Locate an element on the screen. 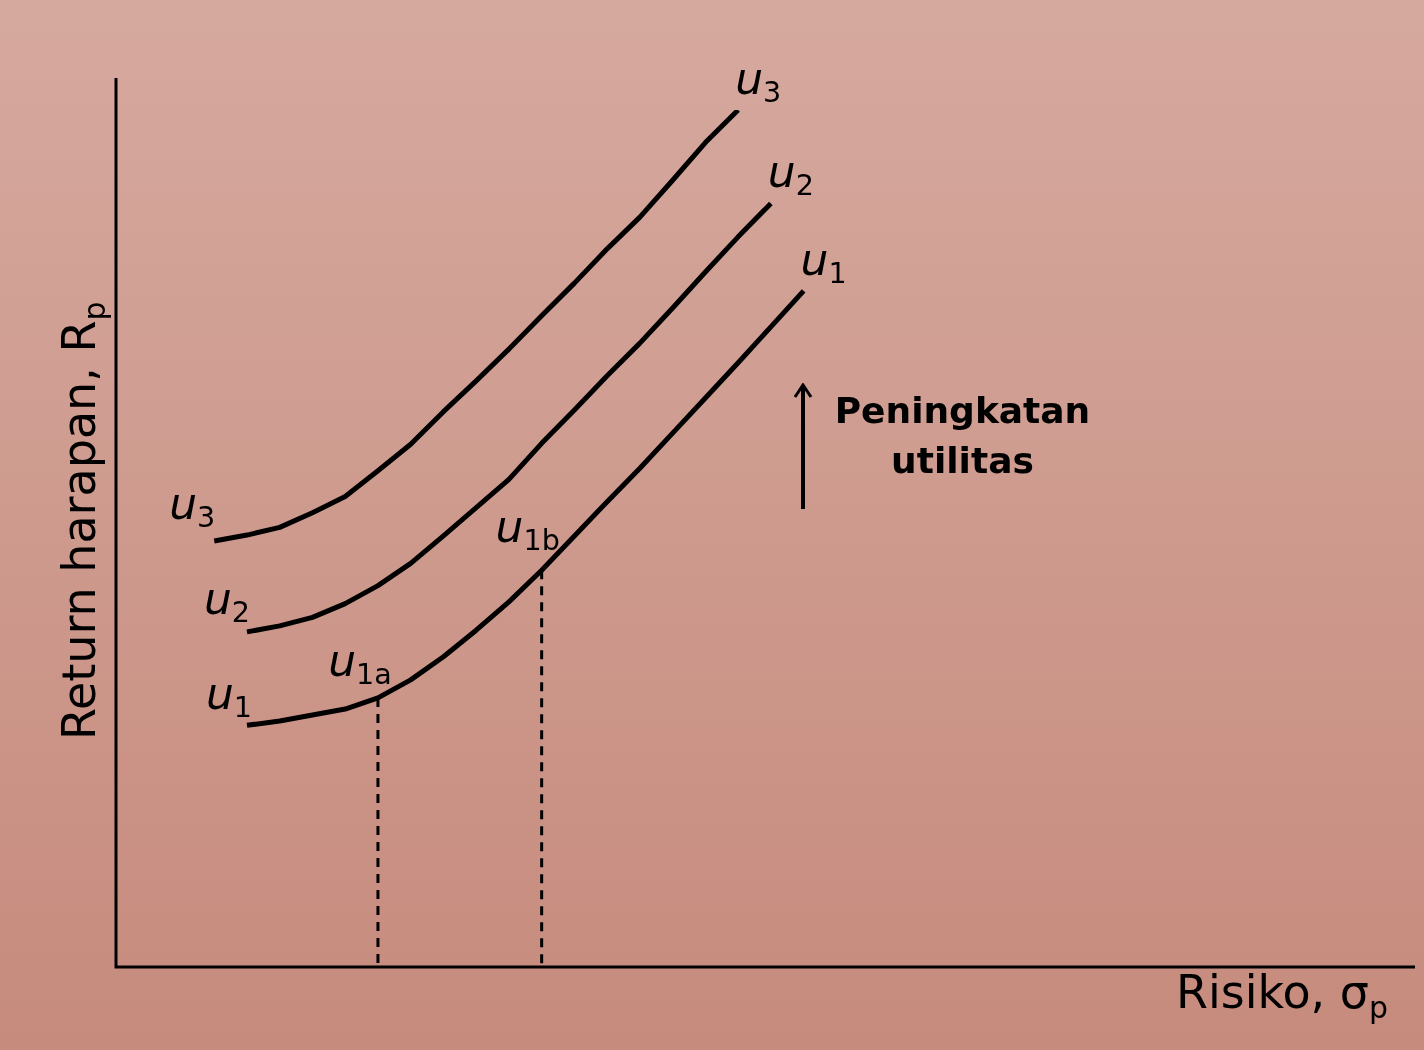 Image resolution: width=1424 pixels, height=1050 pixels. annotation: Peningkatan utilitas is located at coordinates (962, 436).